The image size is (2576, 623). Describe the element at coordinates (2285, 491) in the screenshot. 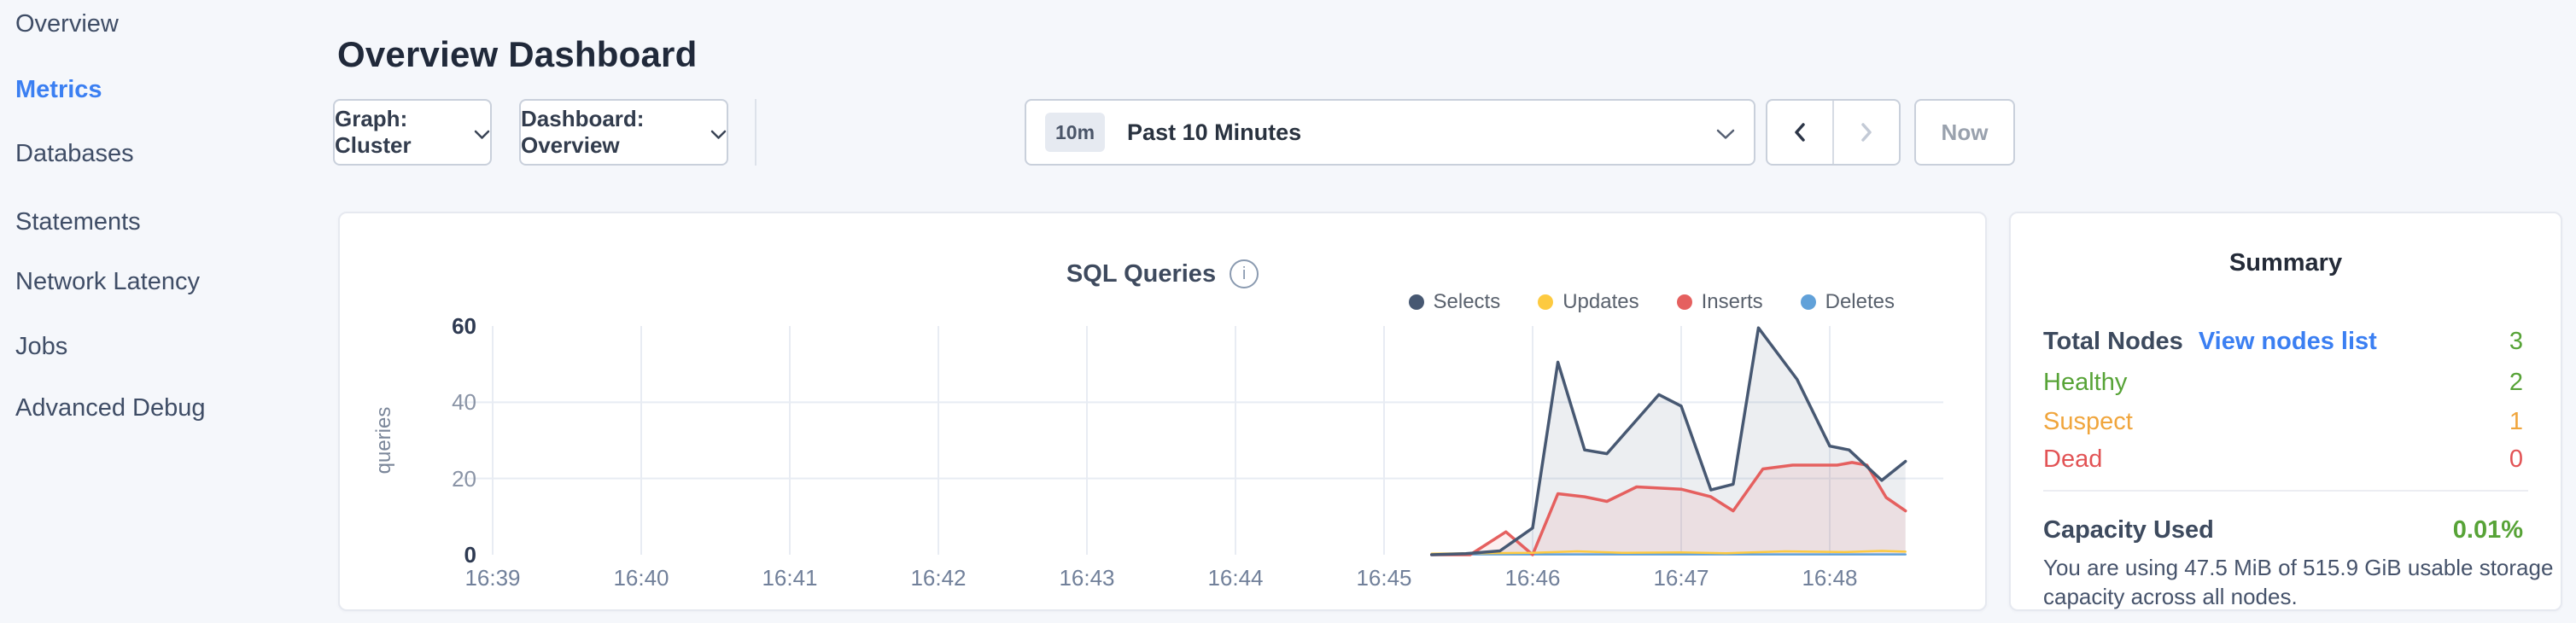

I see `summary-divider` at that location.